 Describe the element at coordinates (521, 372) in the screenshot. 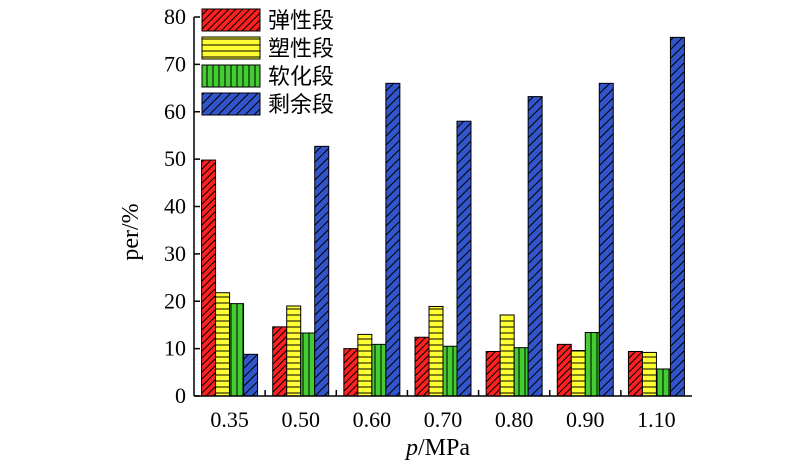

I see `bar-0.80-series-3` at that location.